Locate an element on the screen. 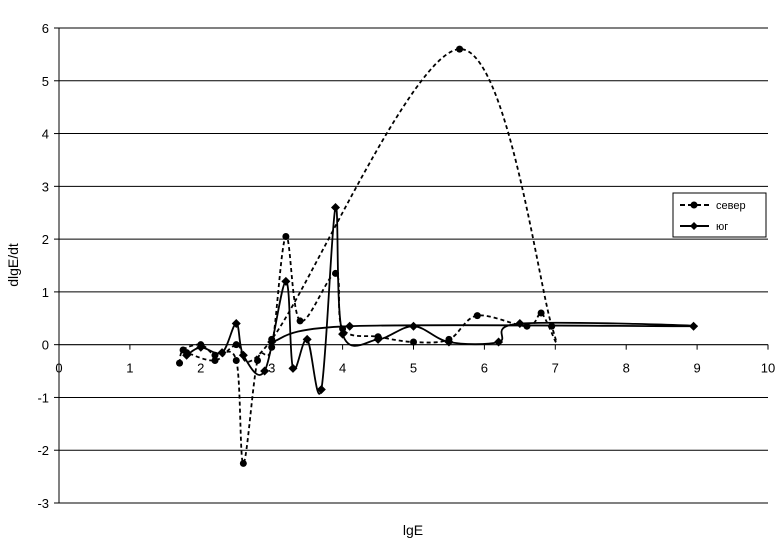  legend-label-sever: север is located at coordinates (731, 206).